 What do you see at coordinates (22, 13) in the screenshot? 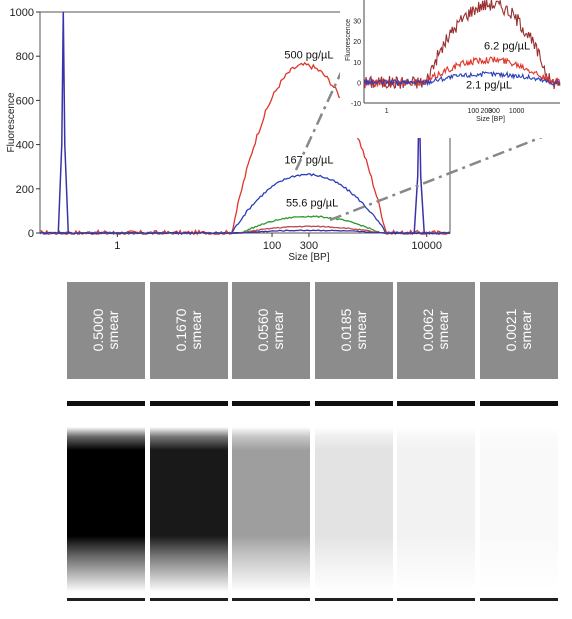
I see `y-tick-label: 1000` at bounding box center [22, 13].